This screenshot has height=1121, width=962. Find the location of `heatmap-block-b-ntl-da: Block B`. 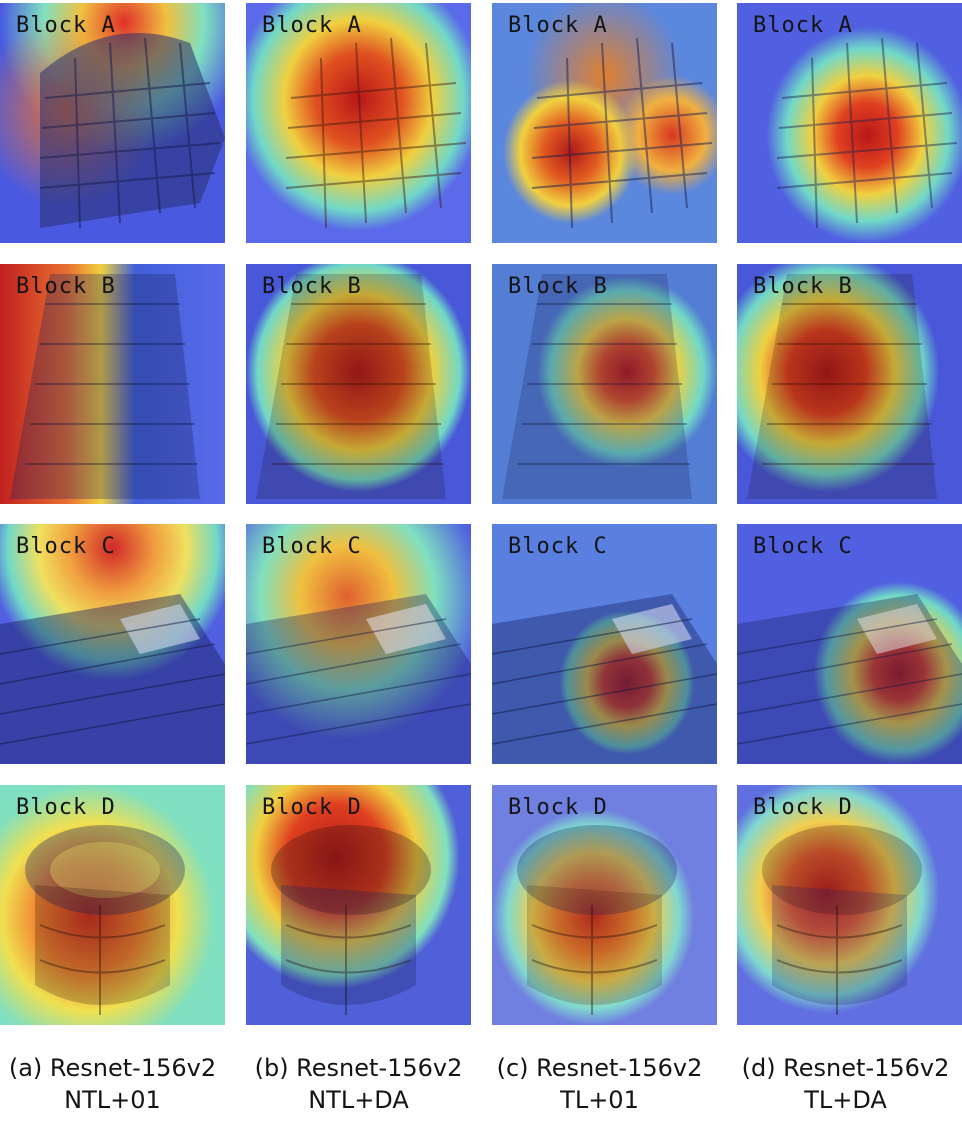

heatmap-block-b-ntl-da: Block B is located at coordinates (358, 384).